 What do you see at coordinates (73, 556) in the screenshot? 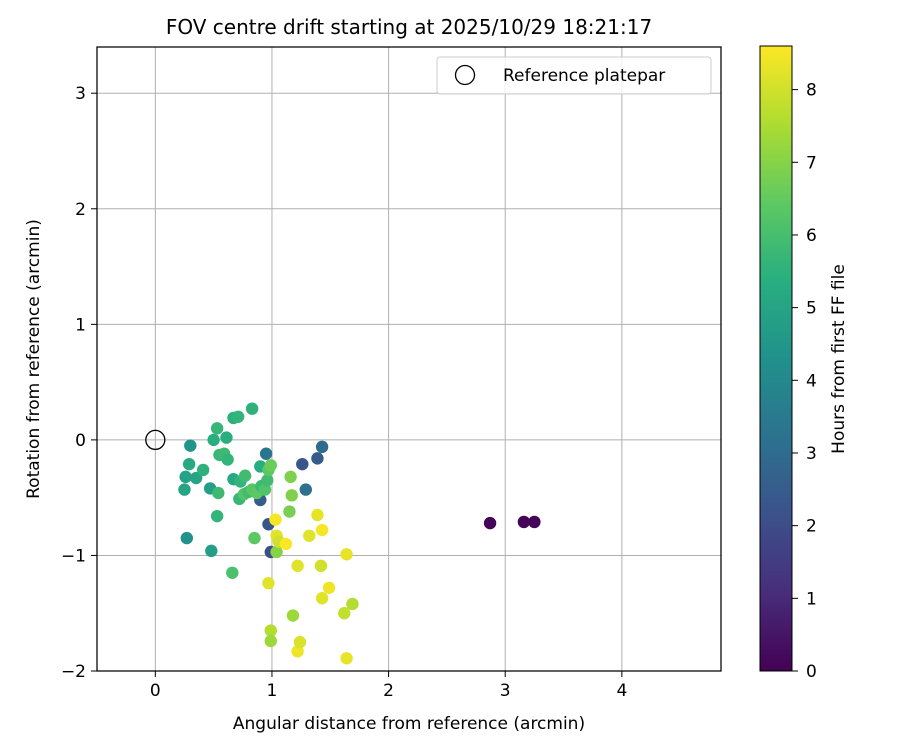
I see `y-tick-label: −1` at bounding box center [73, 556].